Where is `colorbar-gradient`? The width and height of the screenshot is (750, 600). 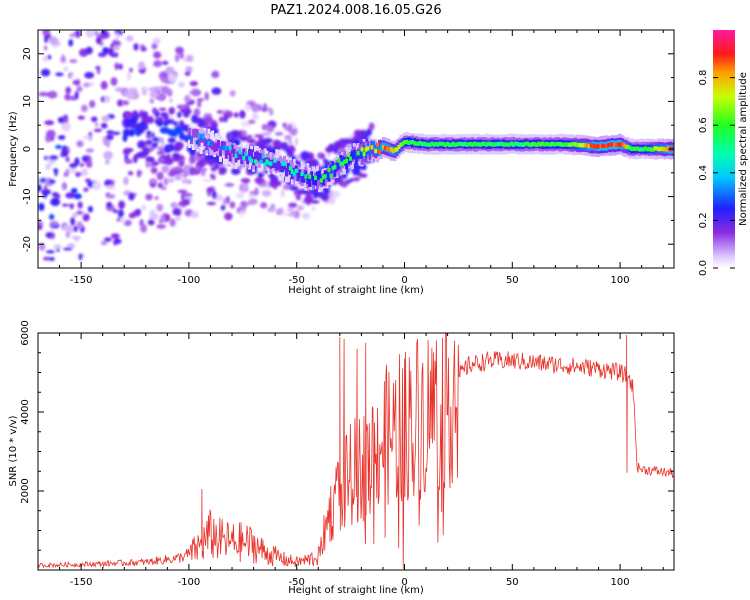 colorbar-gradient is located at coordinates (724, 149).